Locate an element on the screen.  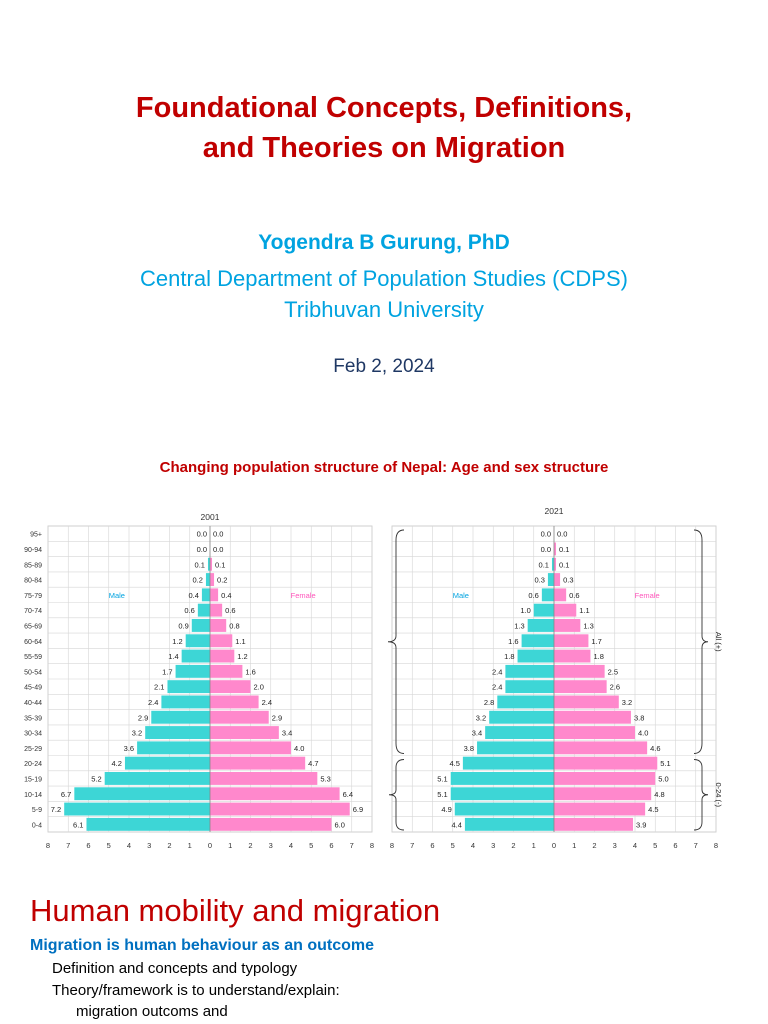
age-group-label: 70-74 is located at coordinates (33, 611).